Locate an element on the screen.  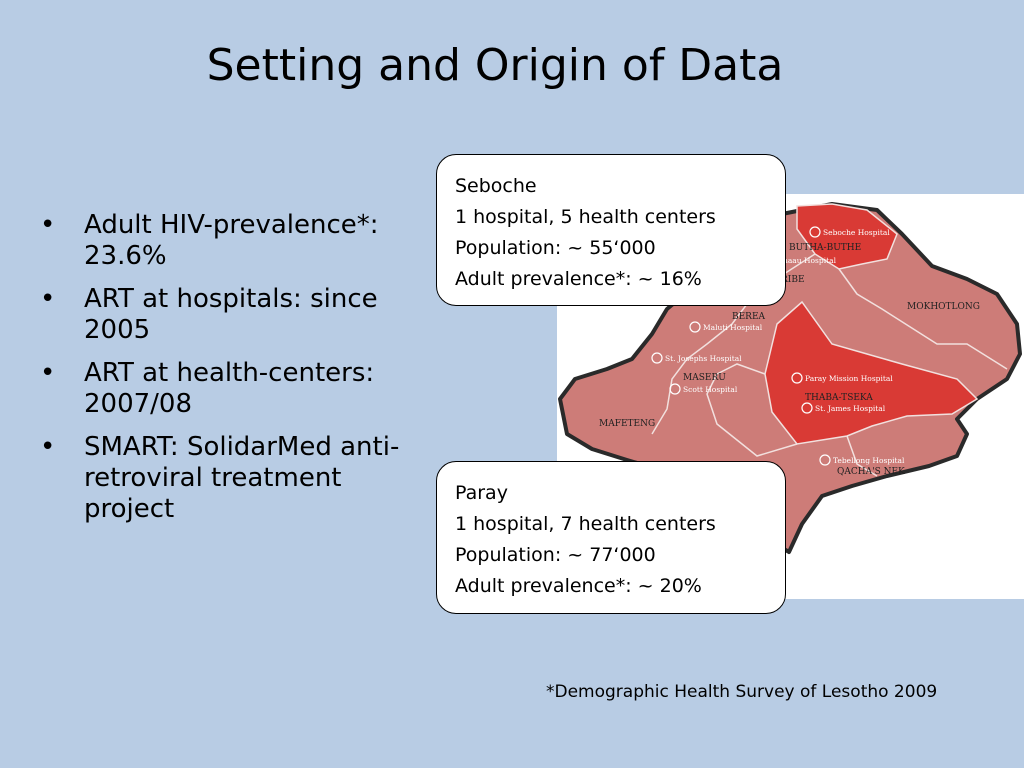
hospital-scott-label: Scott Hospital is located at coordinates (710, 389).